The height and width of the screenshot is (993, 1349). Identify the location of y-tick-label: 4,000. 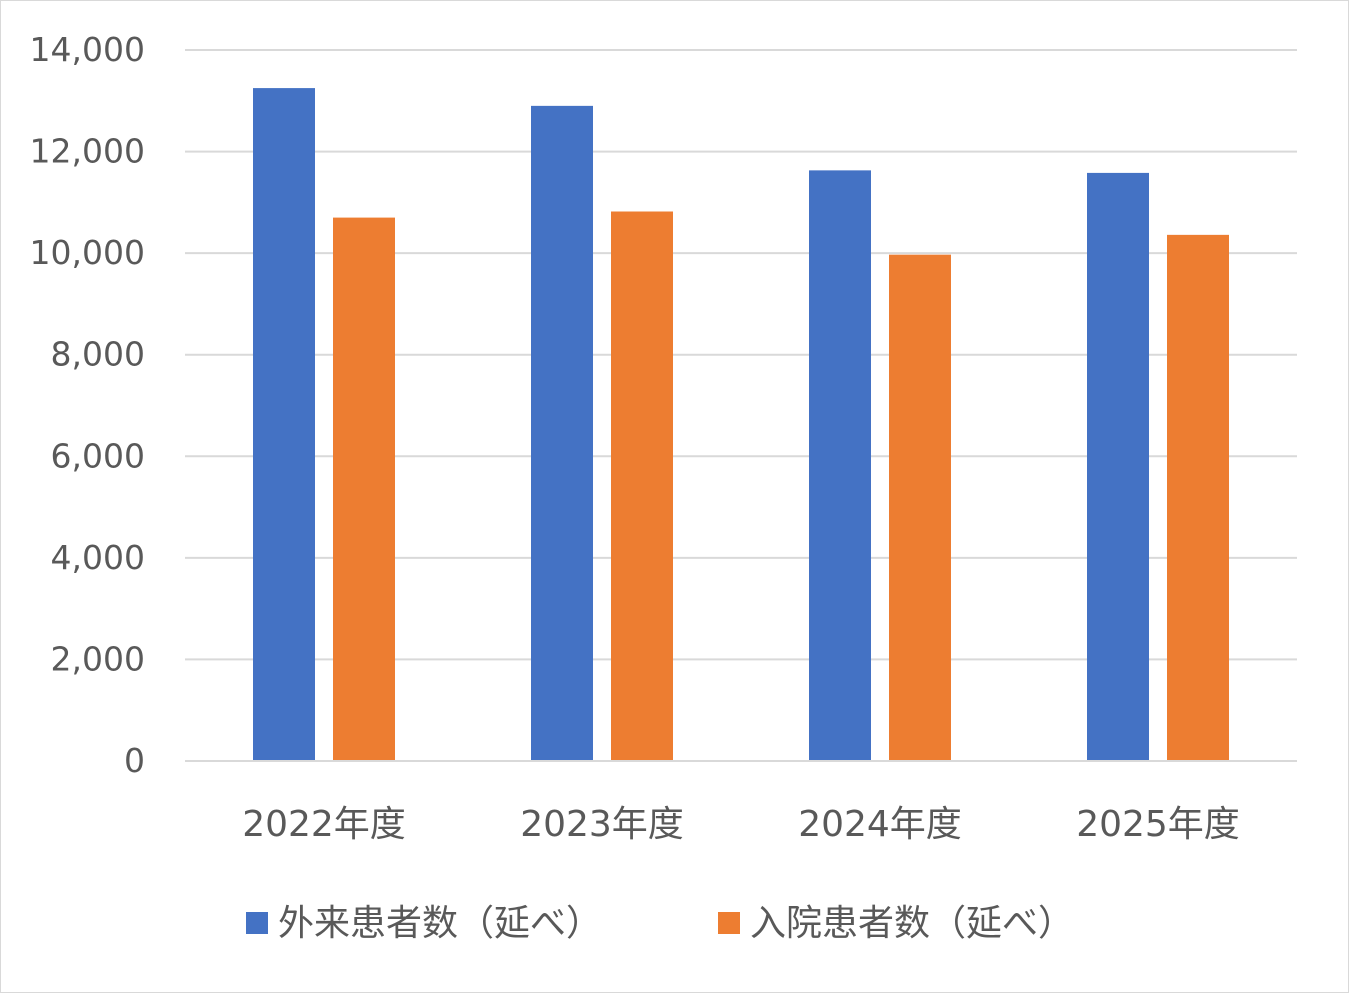
(98, 557).